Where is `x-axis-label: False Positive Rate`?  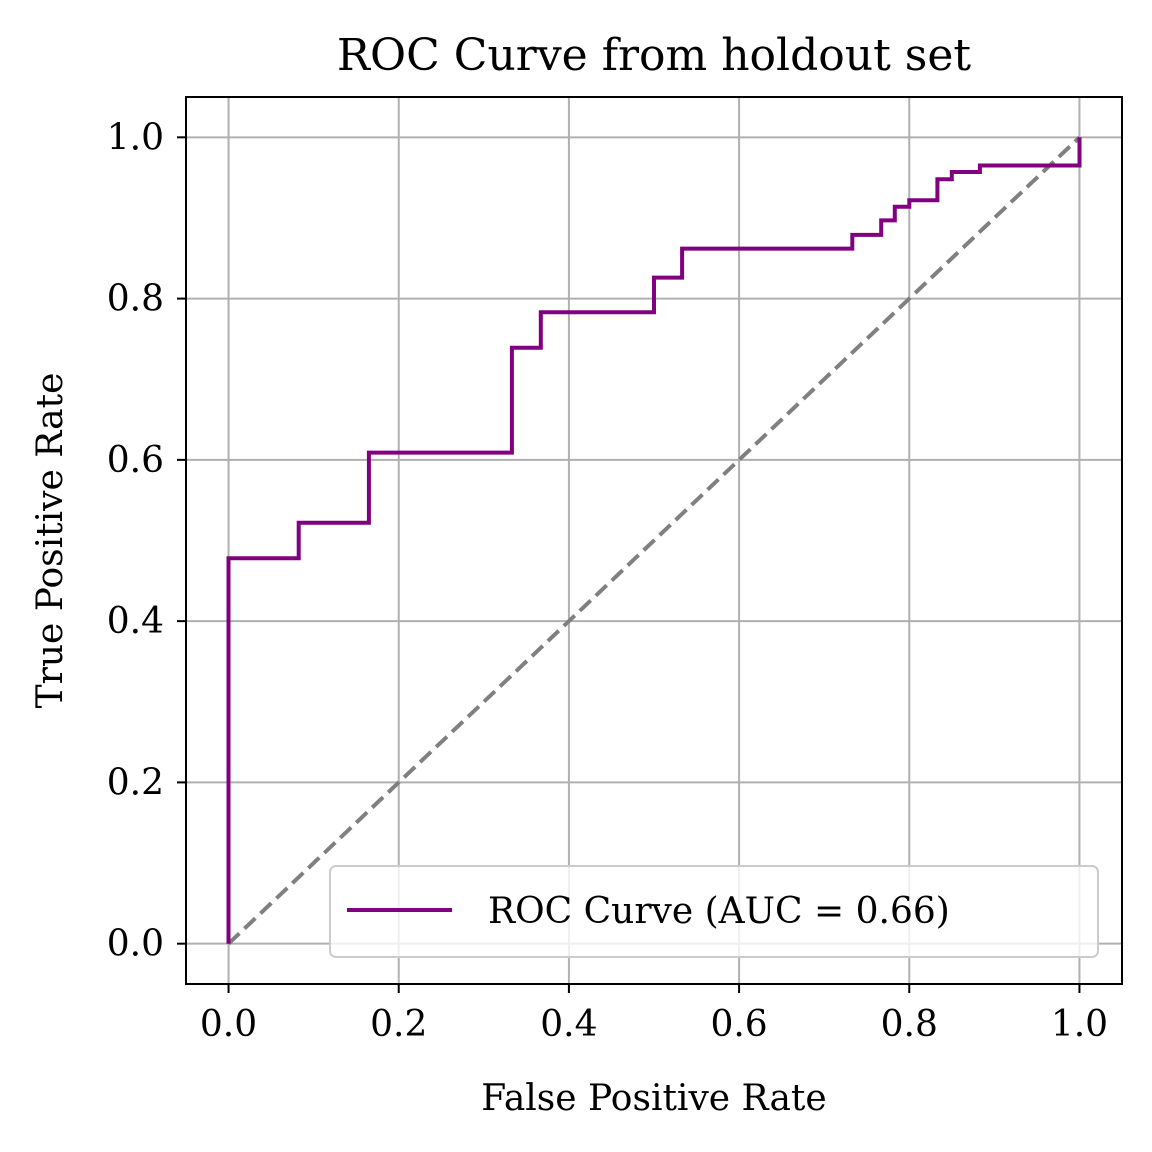 x-axis-label: False Positive Rate is located at coordinates (653, 1098).